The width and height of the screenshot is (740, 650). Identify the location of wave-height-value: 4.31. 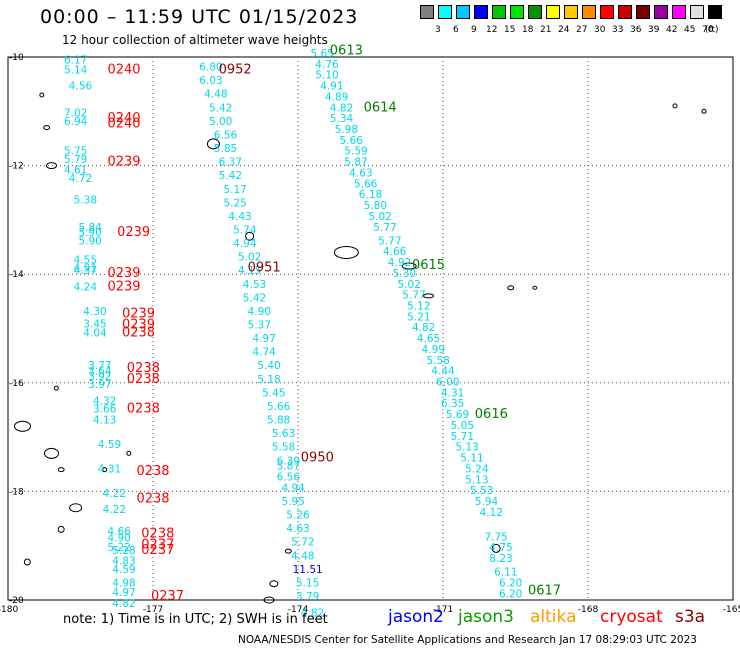
(109, 469).